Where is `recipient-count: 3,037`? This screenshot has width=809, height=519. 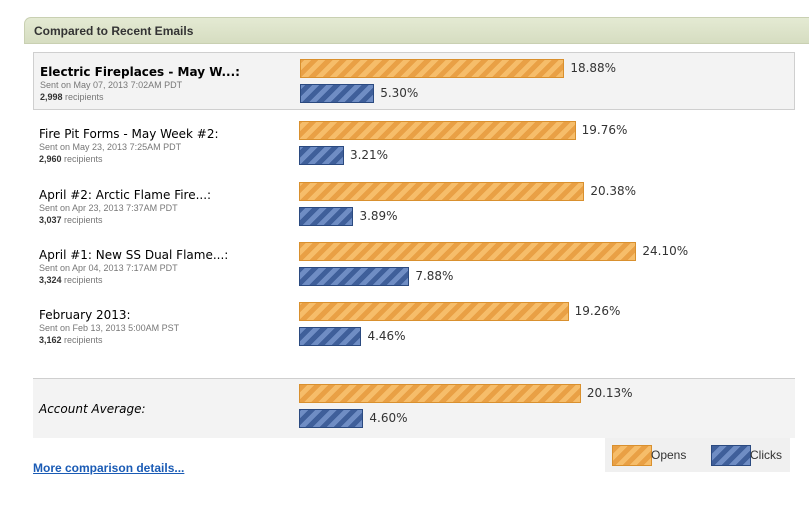 recipient-count: 3,037 is located at coordinates (50, 220).